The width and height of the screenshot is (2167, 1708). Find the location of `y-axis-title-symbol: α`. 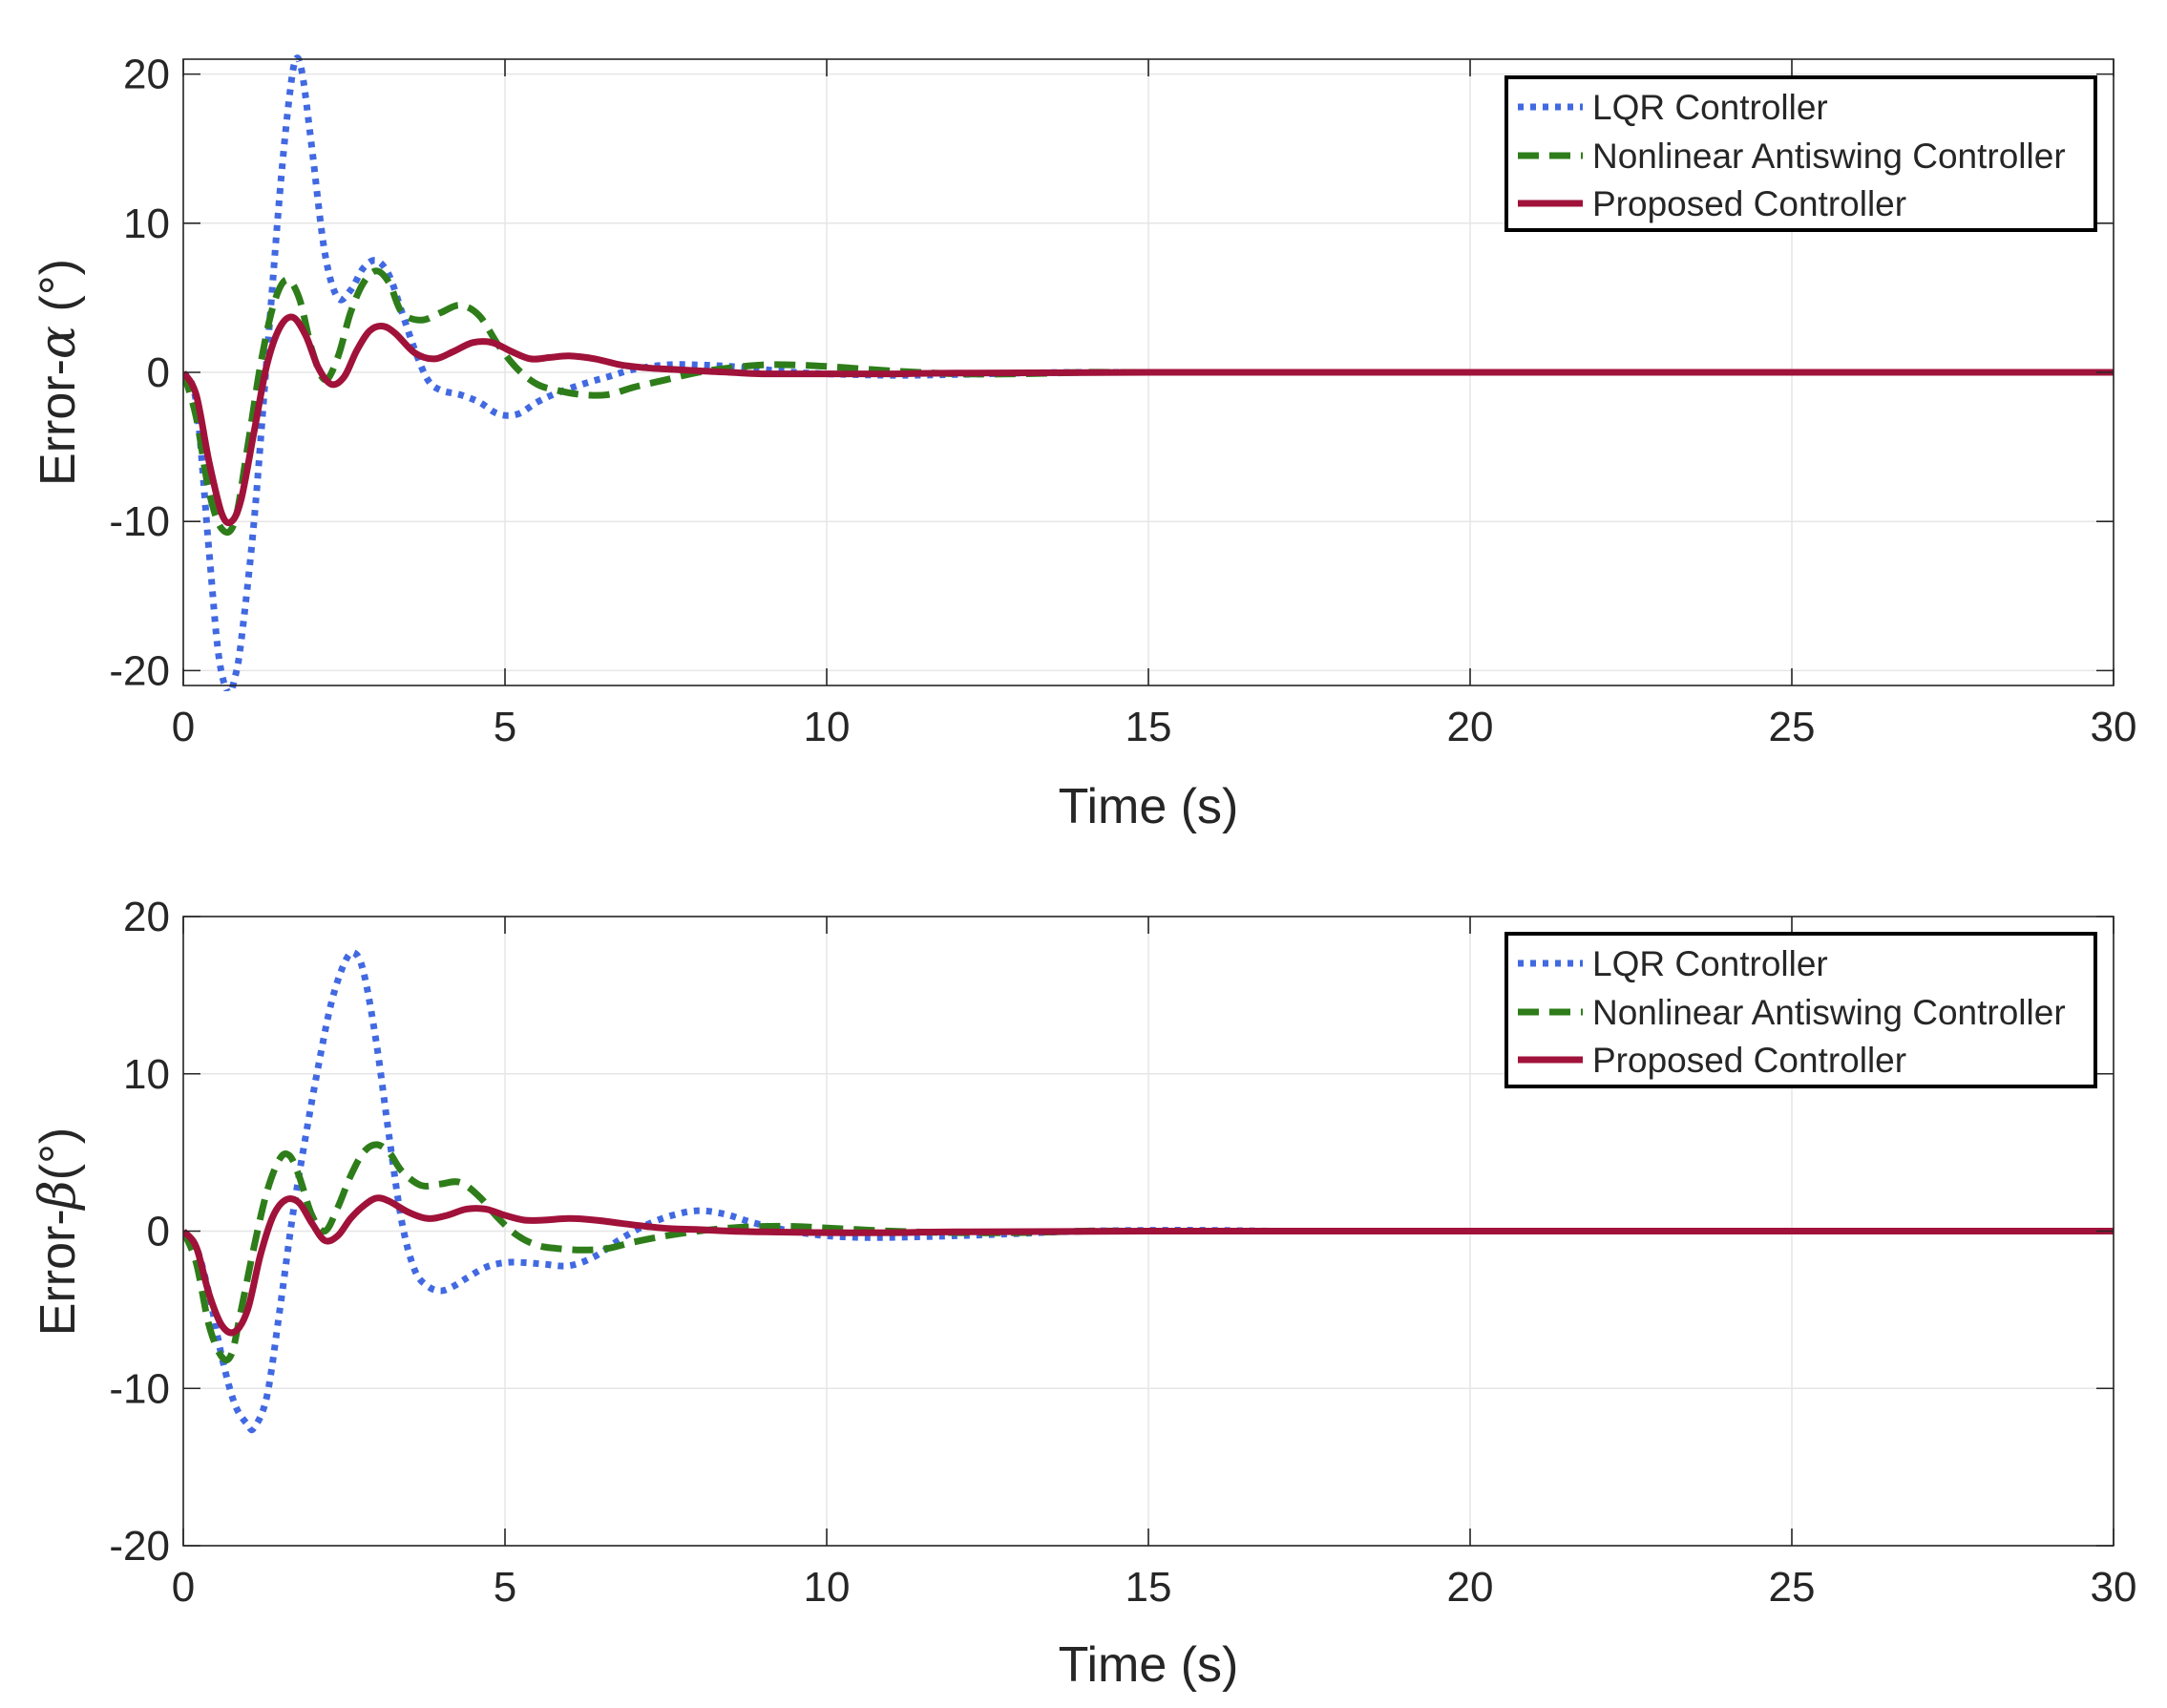

y-axis-title-symbol: α is located at coordinates (58, 343).